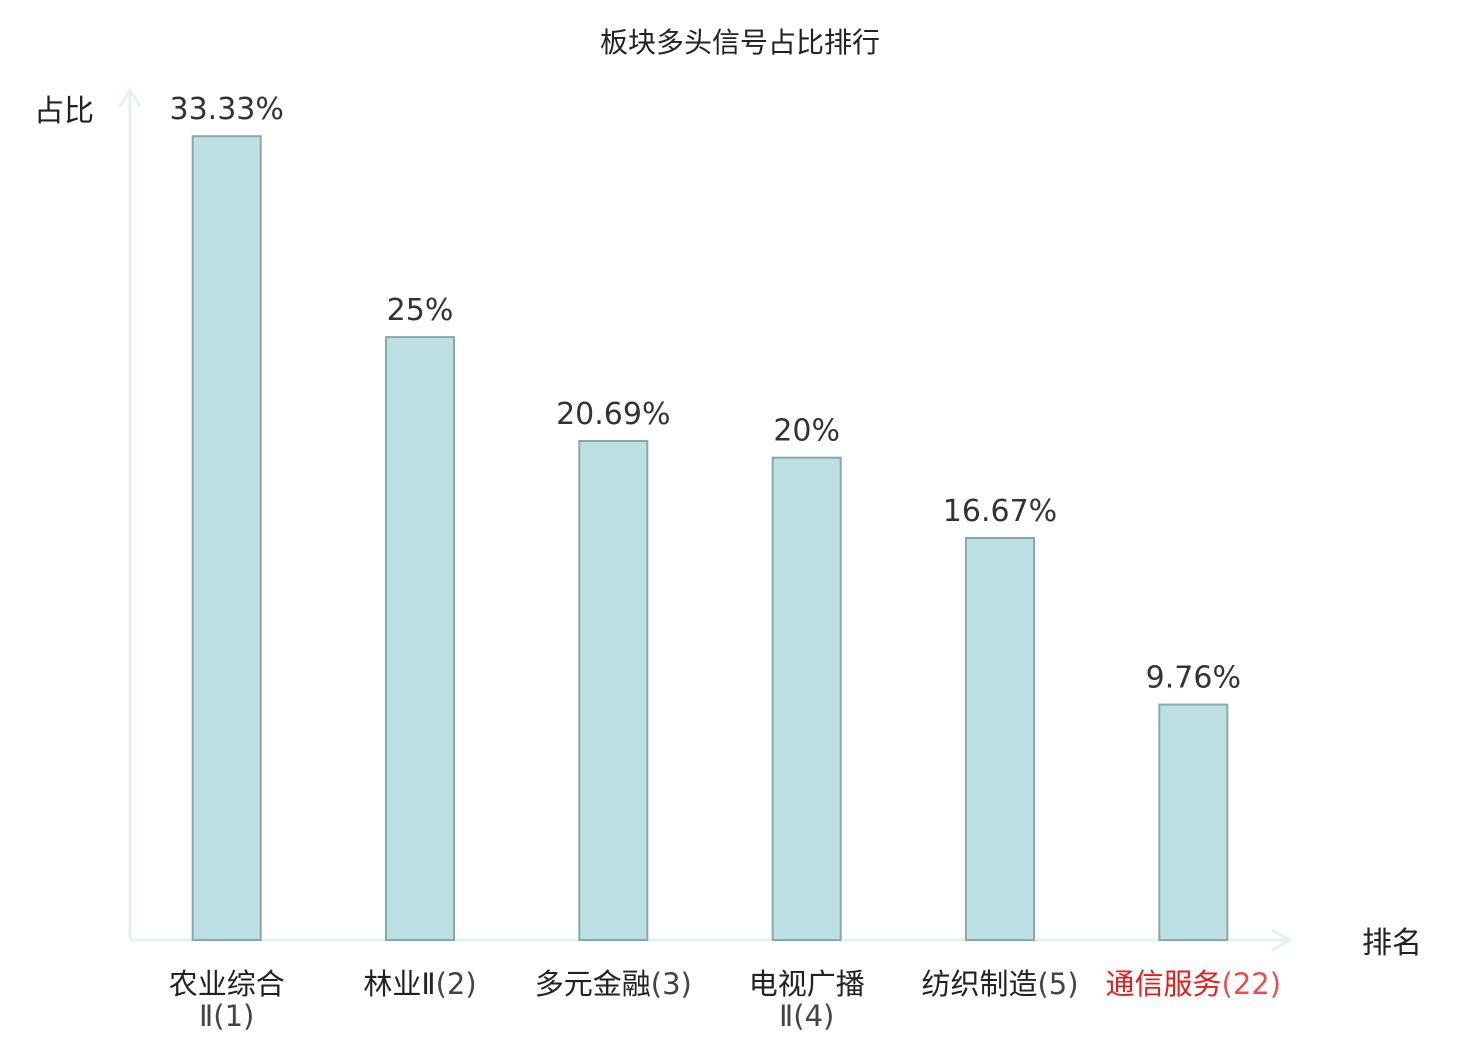 The image size is (1480, 1040). Describe the element at coordinates (1392, 943) in the screenshot. I see `x-axis-label: 排名` at that location.